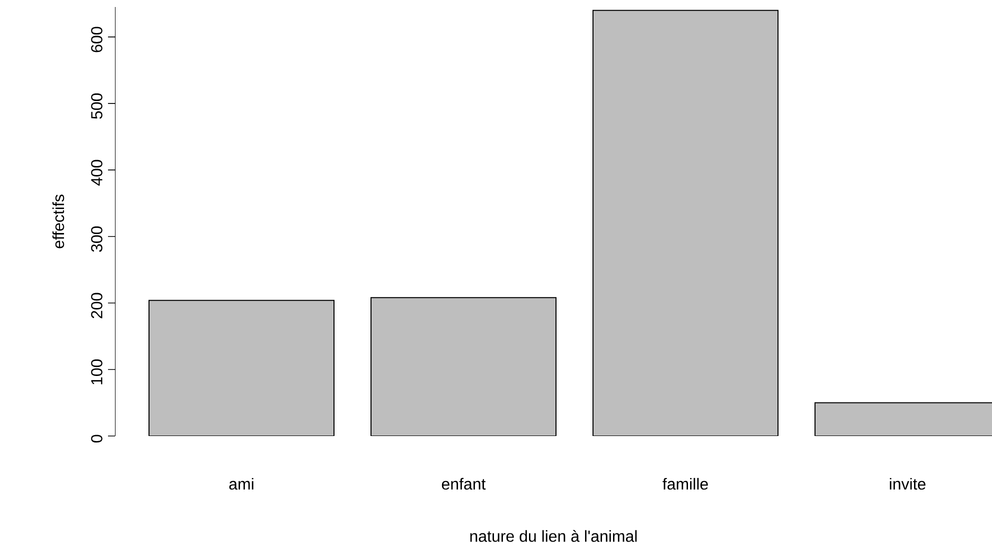  Describe the element at coordinates (96, 239) in the screenshot. I see `y-tick-label: 300` at that location.